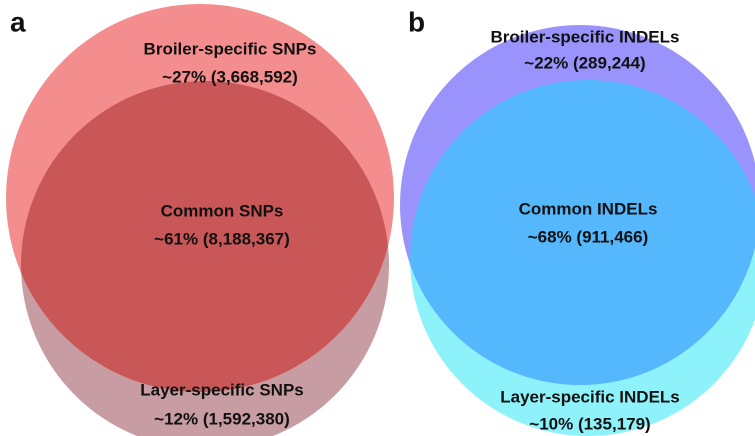 Image resolution: width=755 pixels, height=436 pixels. Describe the element at coordinates (588, 208) in the screenshot. I see `region-name: Common INDELs` at that location.